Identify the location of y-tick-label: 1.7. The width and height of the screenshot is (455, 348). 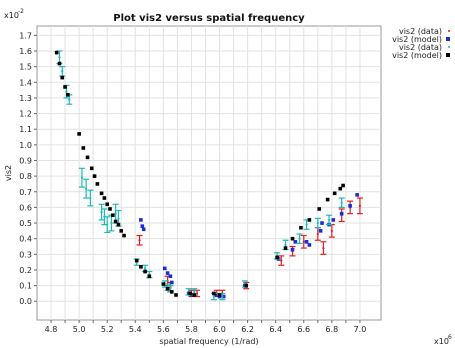
(25, 35).